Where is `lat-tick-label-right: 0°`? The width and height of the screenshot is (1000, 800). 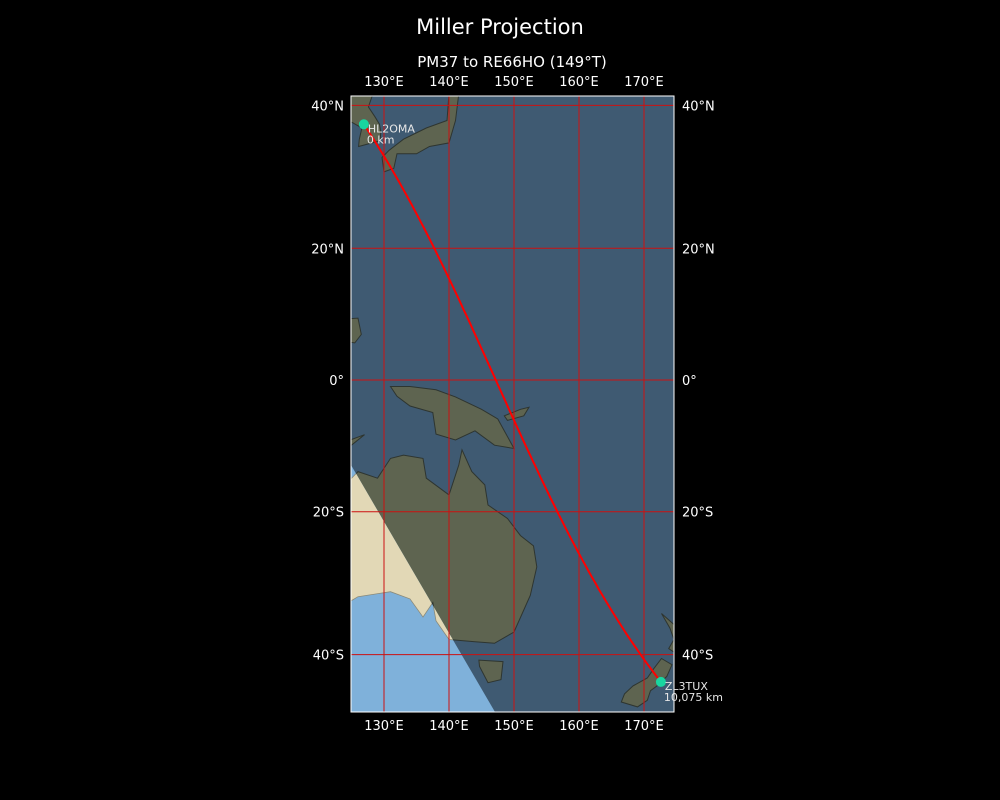
lat-tick-label-right: 0° is located at coordinates (689, 381).